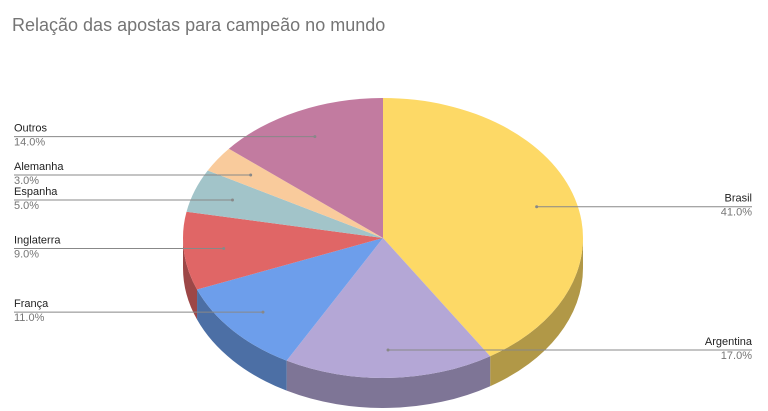 The height and width of the screenshot is (411, 768). I want to click on legend-label: Alemanha, so click(39, 167).